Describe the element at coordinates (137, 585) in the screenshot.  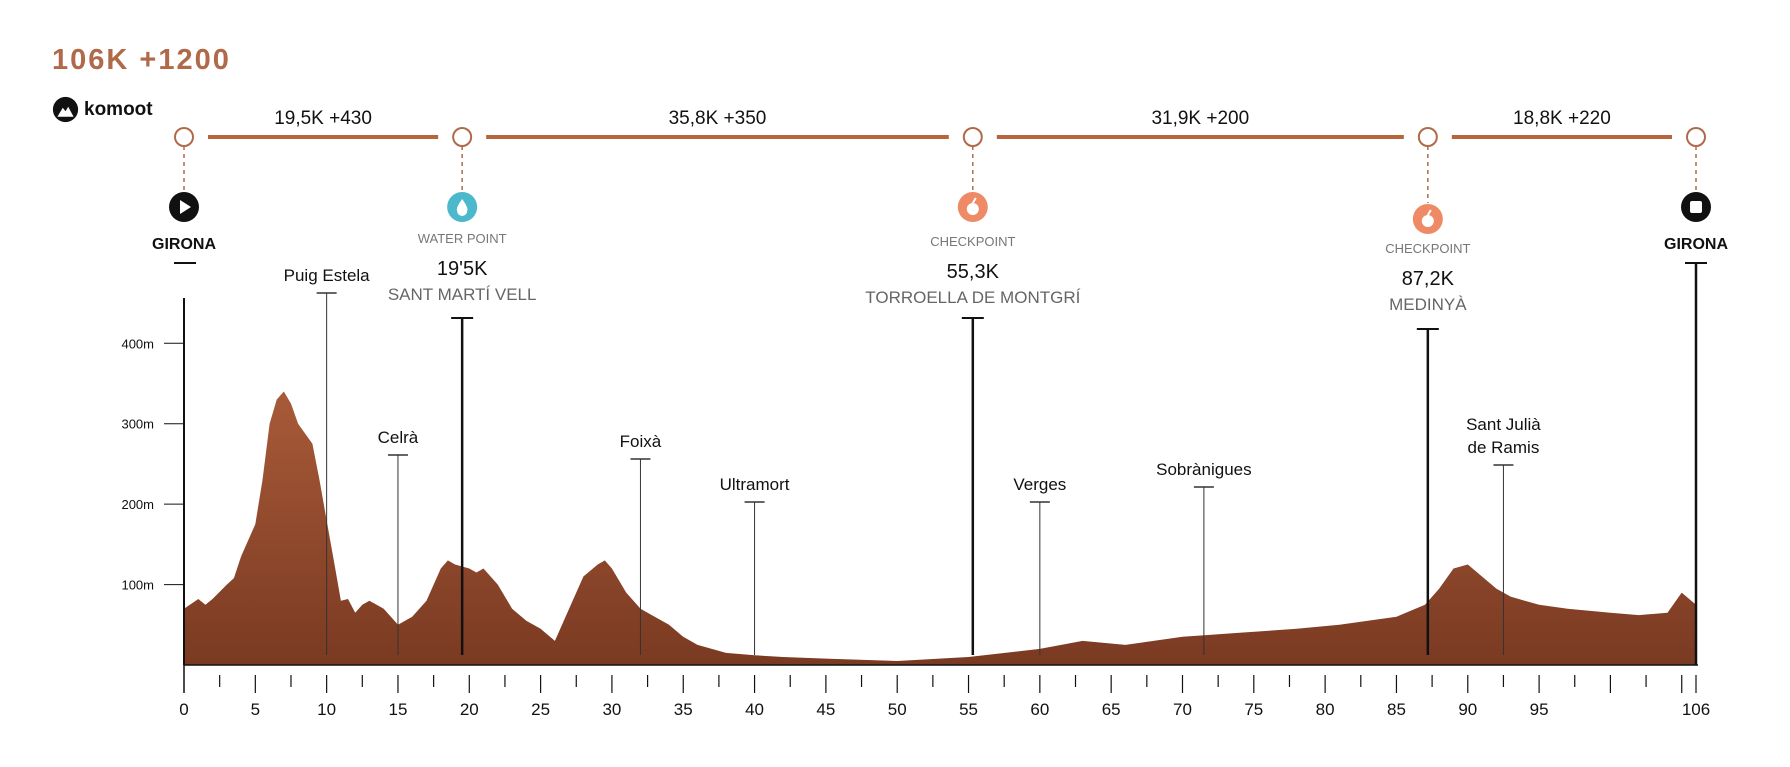
I see `y-tick-label: 100m` at that location.